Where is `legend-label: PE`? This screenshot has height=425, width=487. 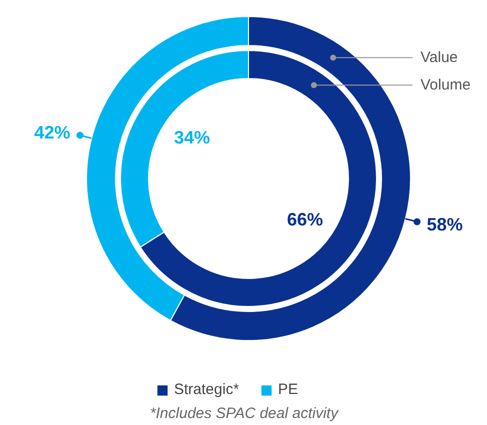
legend-label: PE is located at coordinates (288, 389).